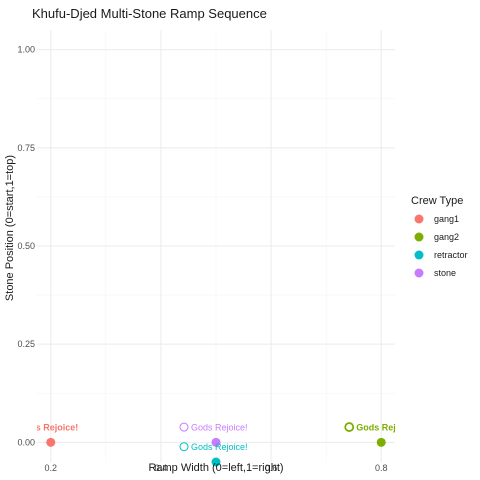 Image resolution: width=480 pixels, height=480 pixels. I want to click on y-axis-ticks: 0.00 0.25 0.50 0.75 1.00, so click(26, 246).